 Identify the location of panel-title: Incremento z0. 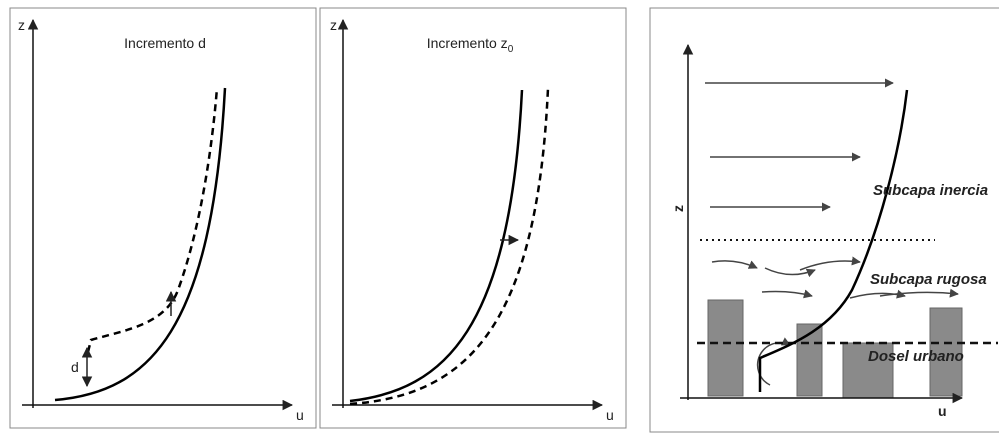
(470, 45).